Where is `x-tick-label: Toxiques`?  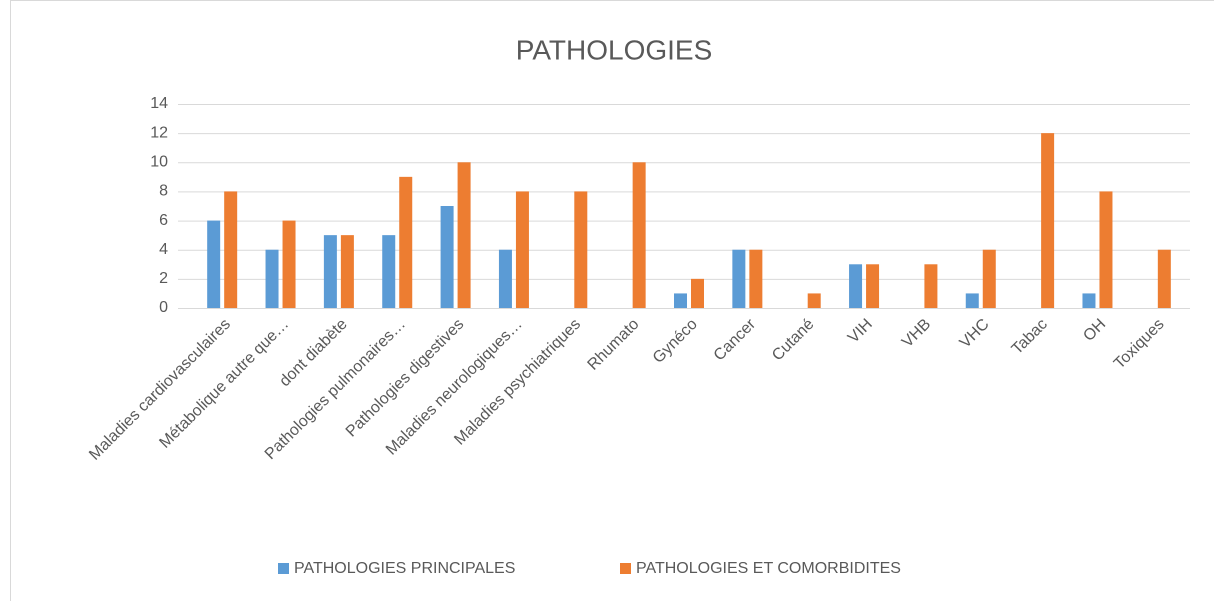
x-tick-label: Toxiques is located at coordinates (1139, 344).